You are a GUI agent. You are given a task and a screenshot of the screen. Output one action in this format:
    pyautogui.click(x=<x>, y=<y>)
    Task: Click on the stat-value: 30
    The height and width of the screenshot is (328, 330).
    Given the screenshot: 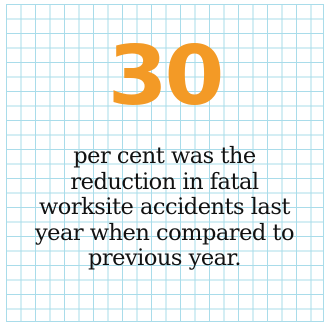 What is the action you would take?
    pyautogui.click(x=166, y=76)
    